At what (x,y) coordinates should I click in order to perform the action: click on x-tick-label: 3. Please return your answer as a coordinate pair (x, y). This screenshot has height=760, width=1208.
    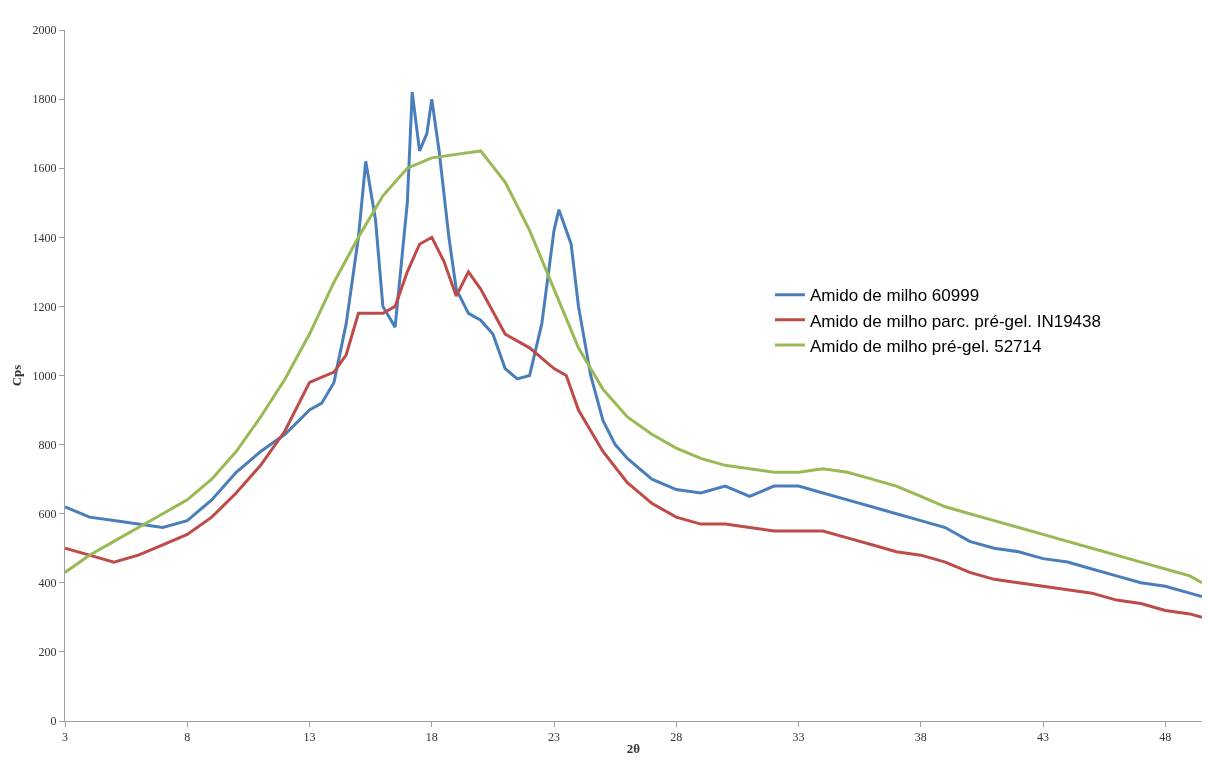
    Looking at the image, I should click on (65, 737).